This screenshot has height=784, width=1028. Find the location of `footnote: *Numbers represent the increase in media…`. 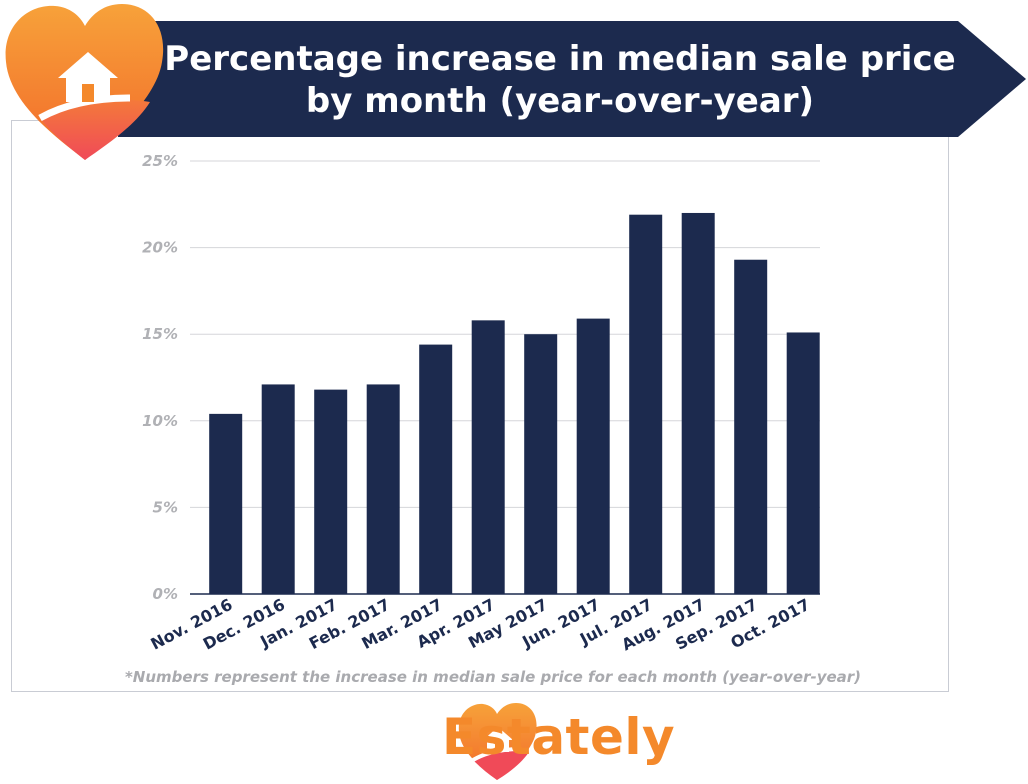

footnote: *Numbers represent the increase in media… is located at coordinates (493, 677).